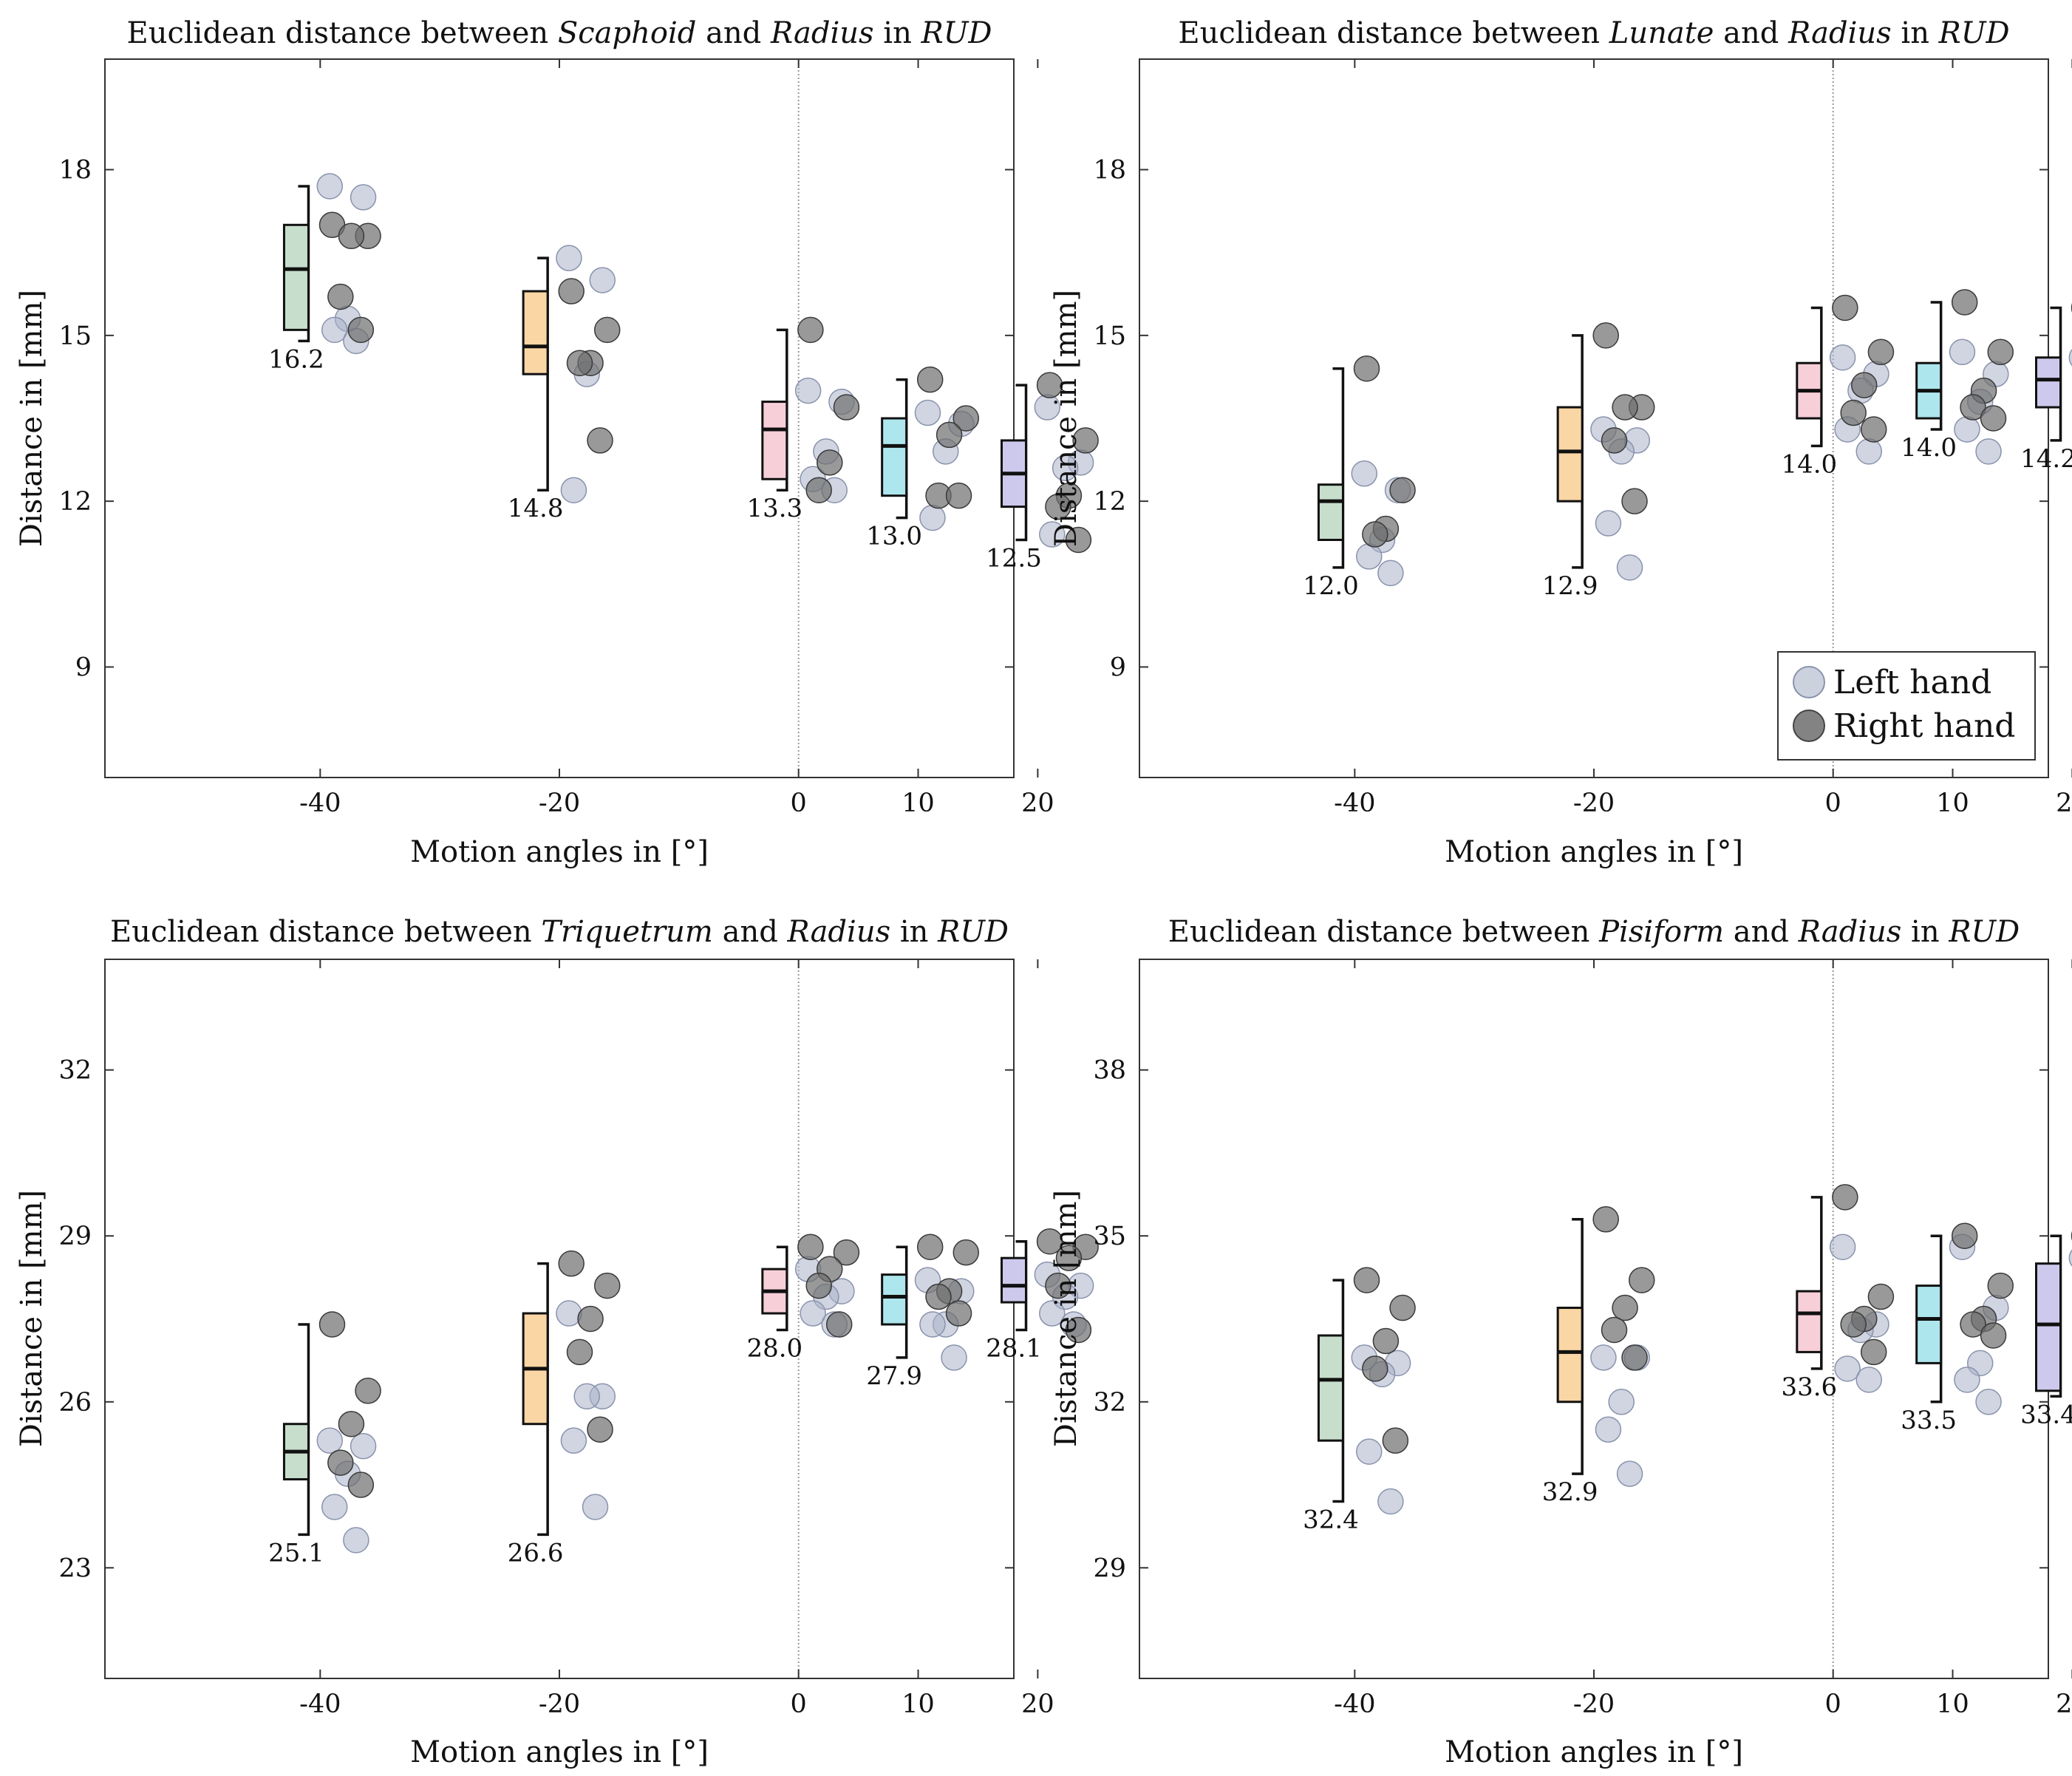  Describe the element at coordinates (1924, 726) in the screenshot. I see `legend-right-hand-label: Right hand` at that location.